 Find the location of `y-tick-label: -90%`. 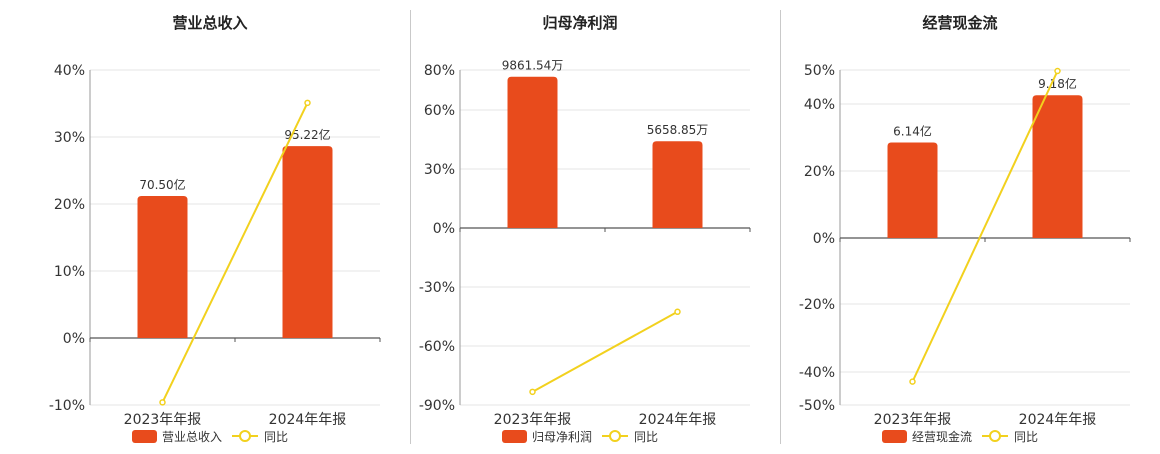

y-tick-label: -90% is located at coordinates (437, 406).